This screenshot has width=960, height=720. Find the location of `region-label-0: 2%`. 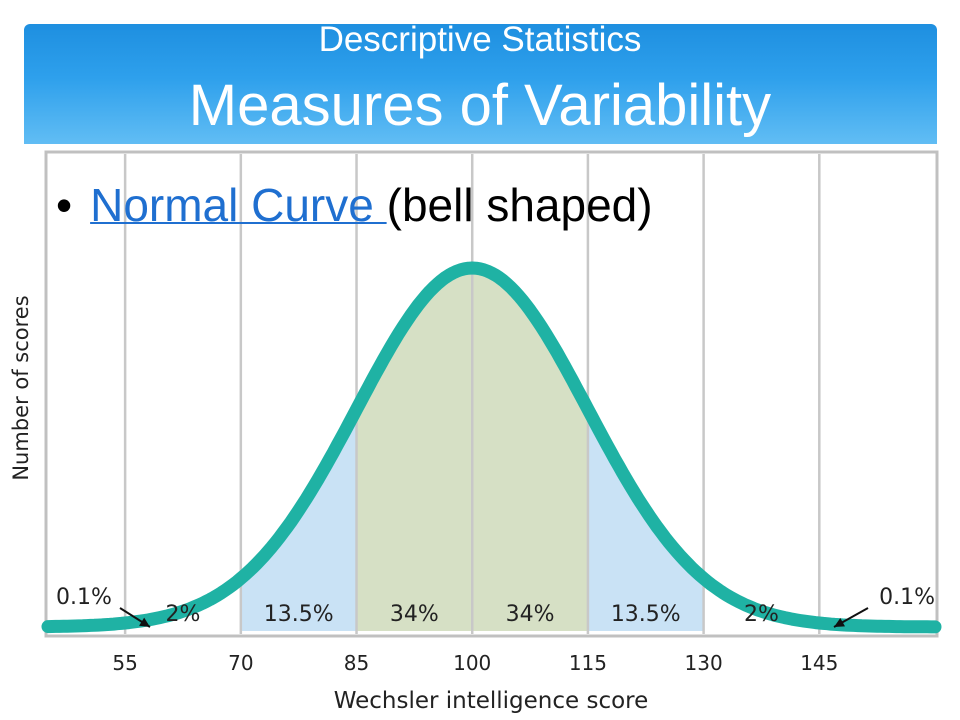

region-label-0: 2% is located at coordinates (183, 614).